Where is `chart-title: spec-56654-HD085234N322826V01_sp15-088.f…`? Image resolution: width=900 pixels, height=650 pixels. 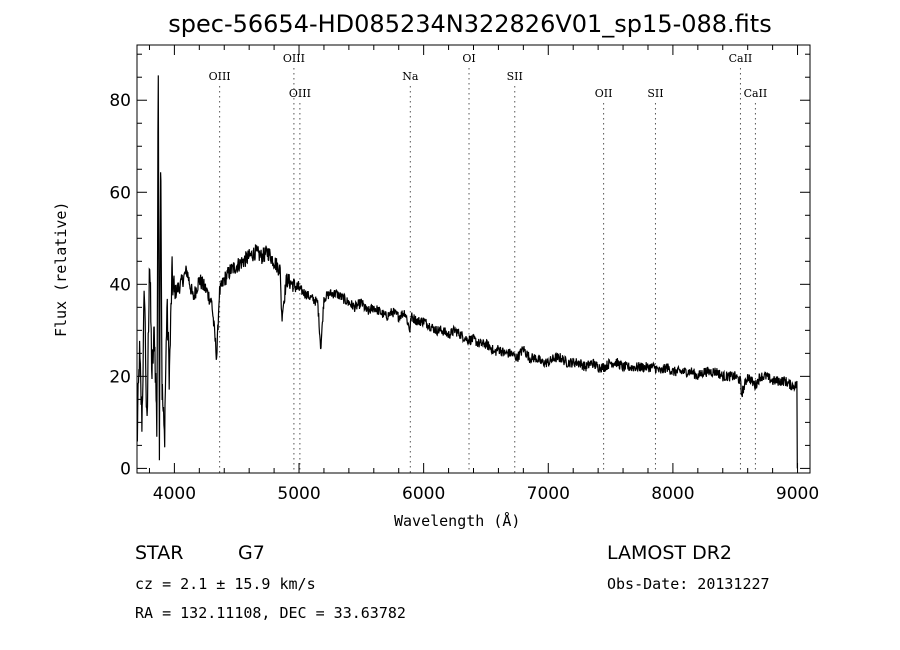
chart-title: spec-56654-HD085234N322826V01_sp15-088.f… is located at coordinates (470, 24).